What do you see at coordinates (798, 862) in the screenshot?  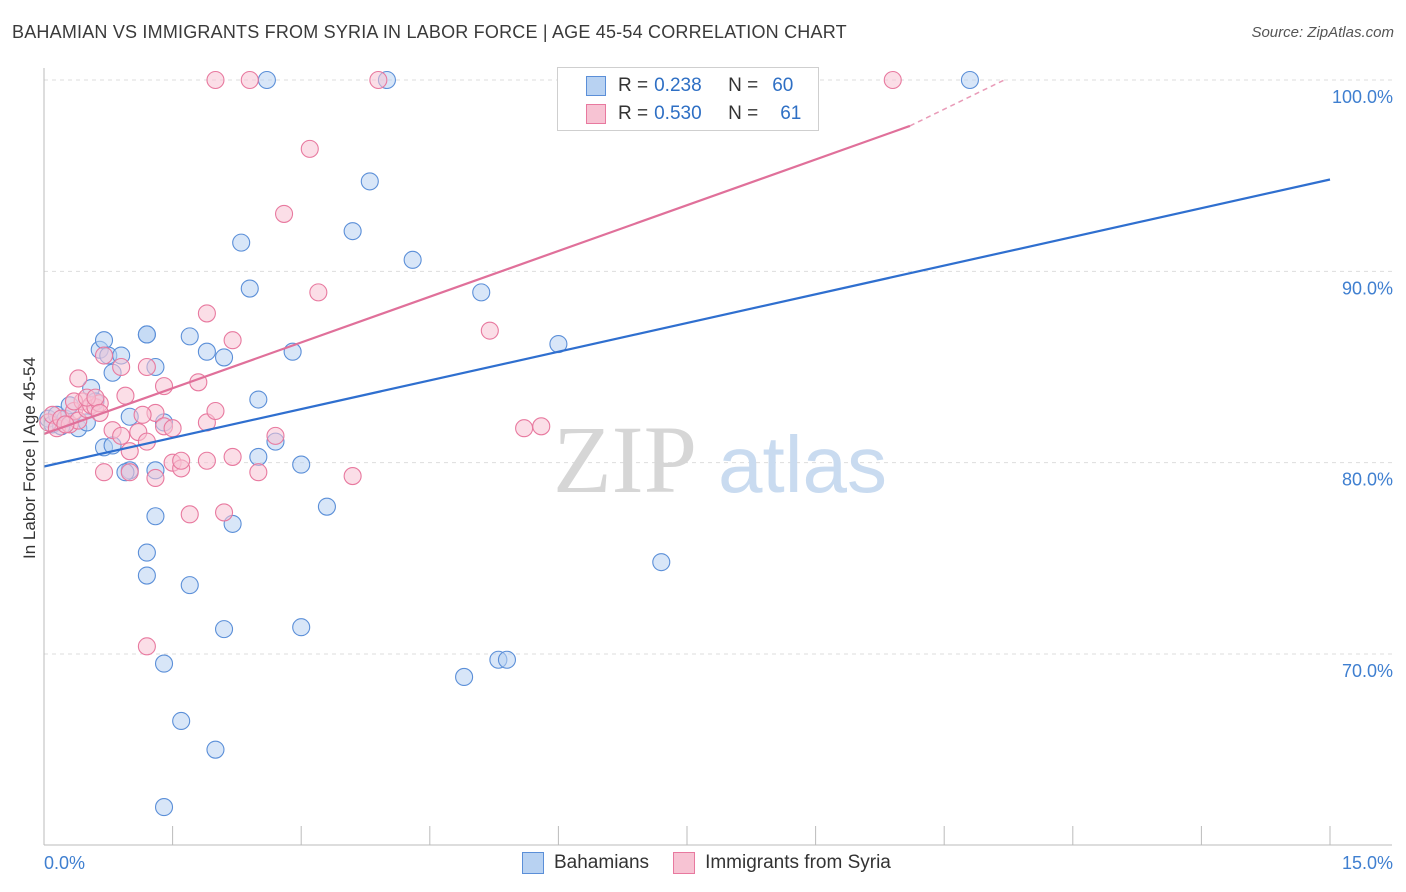 I see `legend-label-syria: Immigrants from Syria` at bounding box center [798, 862].